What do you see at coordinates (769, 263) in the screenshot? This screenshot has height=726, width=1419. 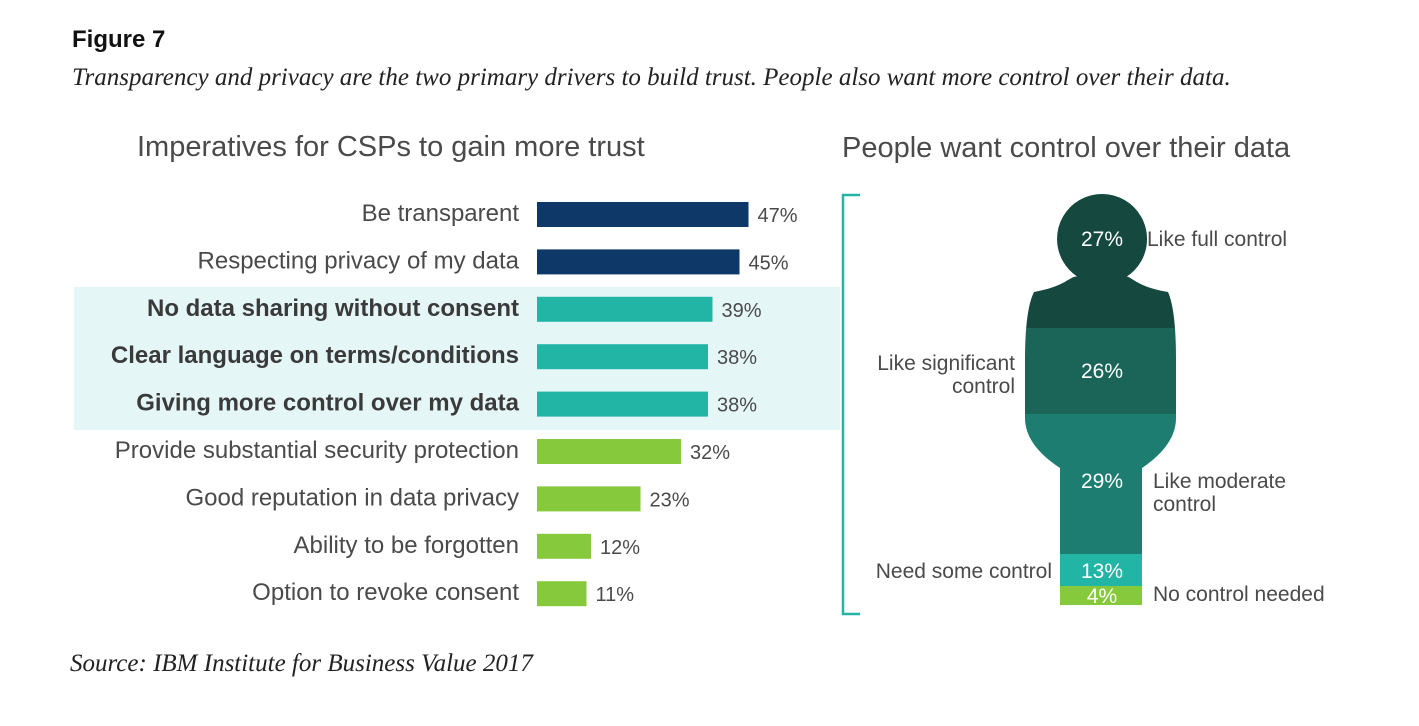 I see `value-label: 45%` at bounding box center [769, 263].